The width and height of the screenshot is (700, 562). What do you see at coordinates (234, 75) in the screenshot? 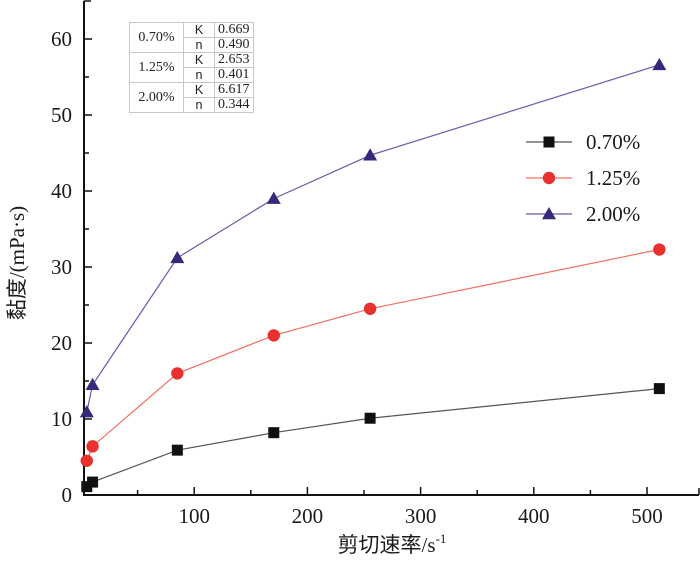
I see `table-n-value: 0.401` at bounding box center [234, 75].